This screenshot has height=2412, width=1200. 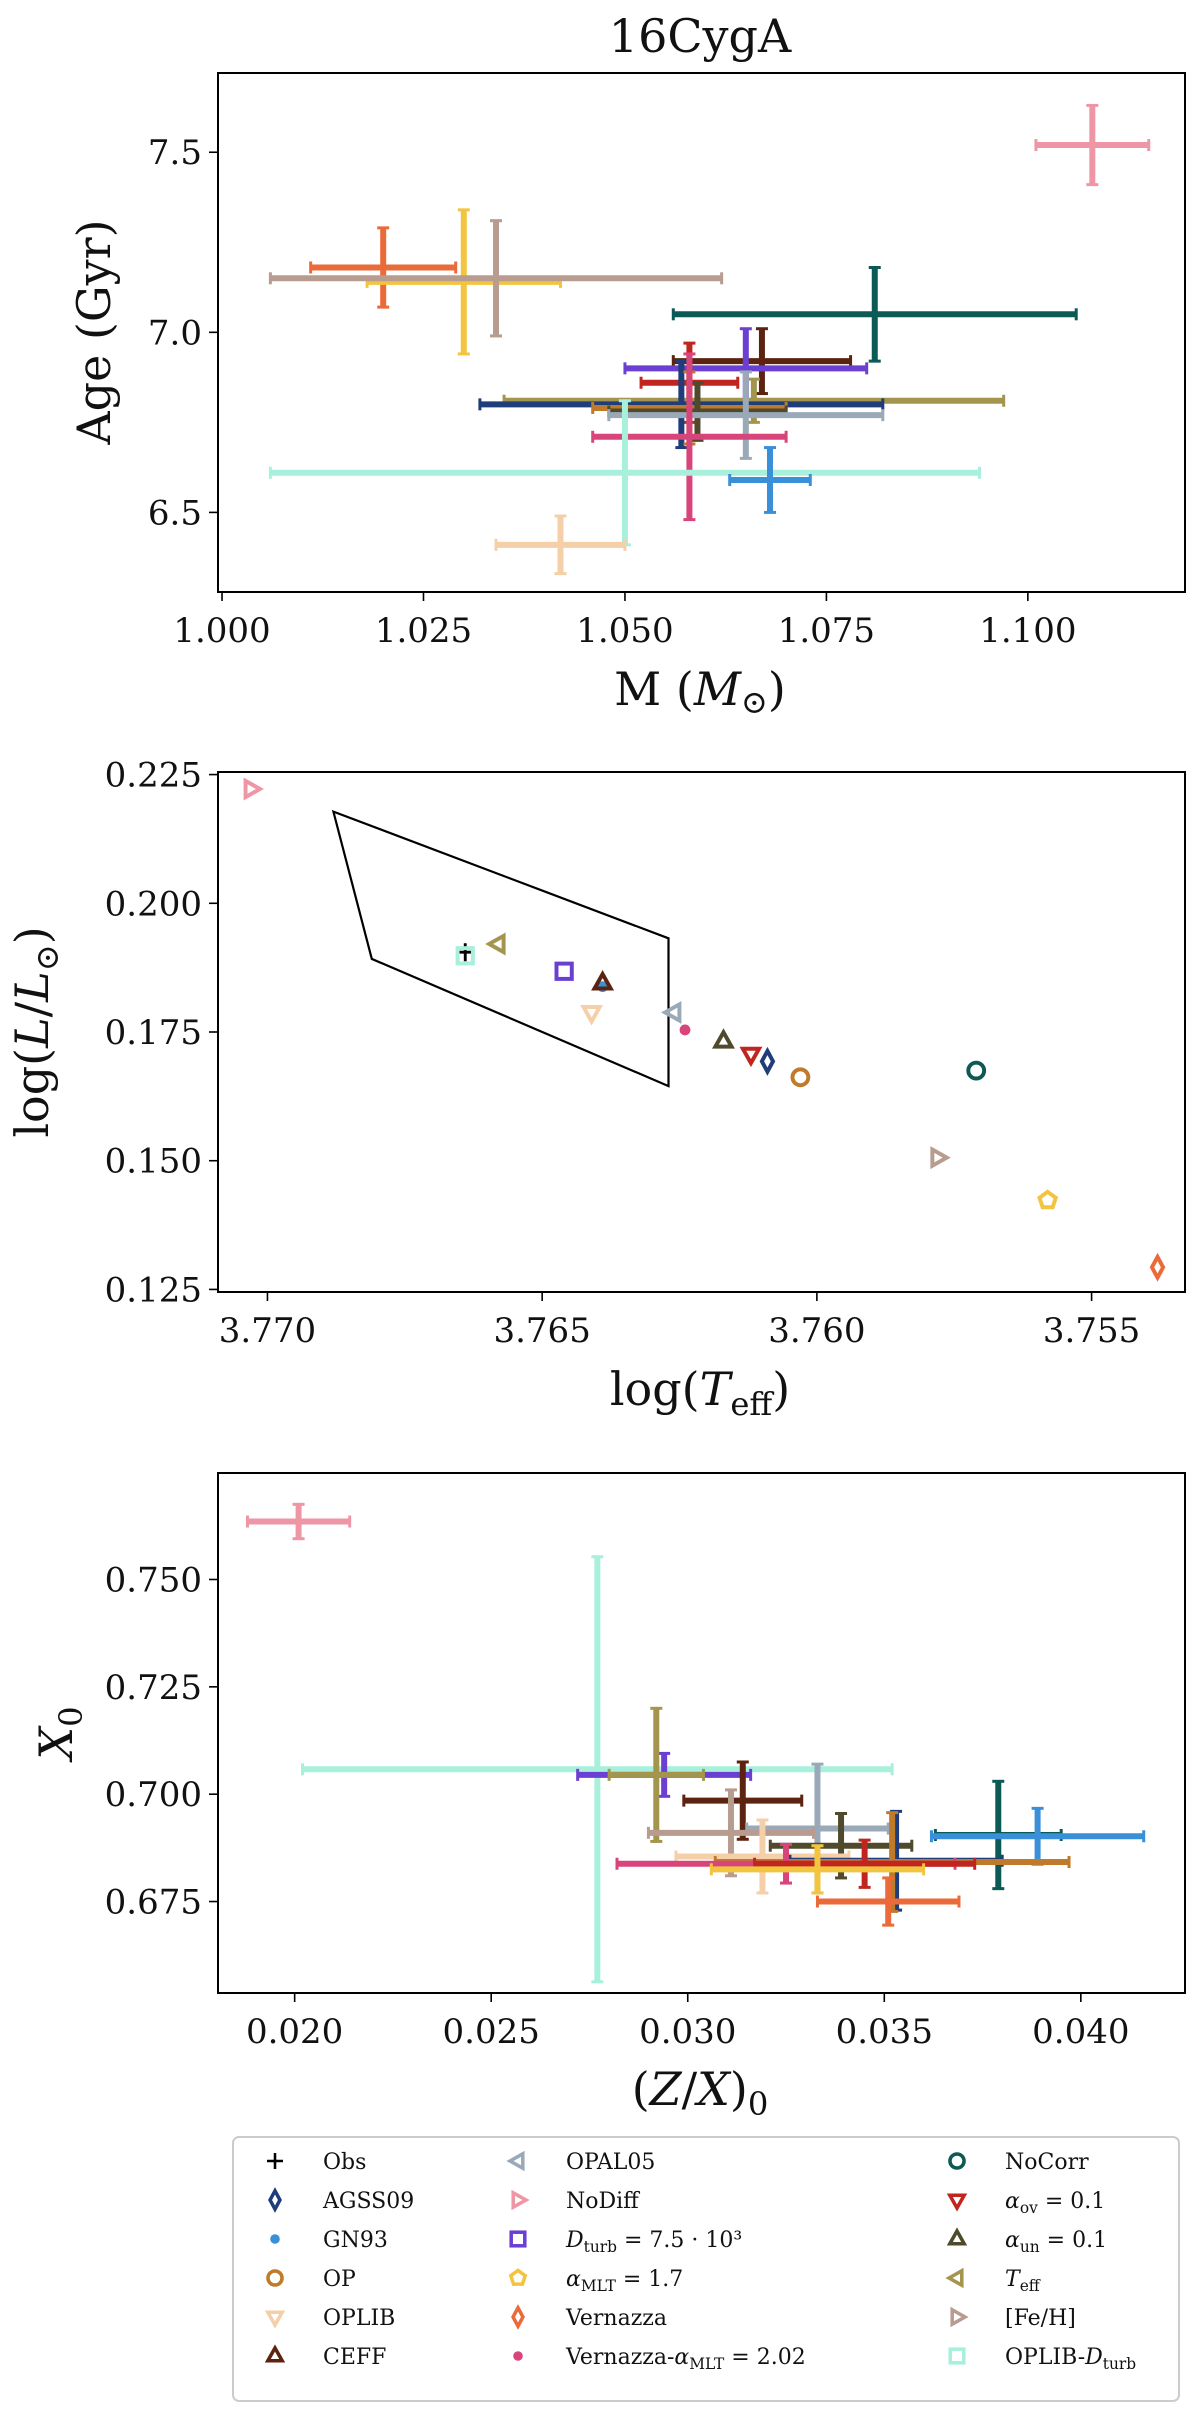 I want to click on legend-label: Obs, so click(x=344, y=2162).